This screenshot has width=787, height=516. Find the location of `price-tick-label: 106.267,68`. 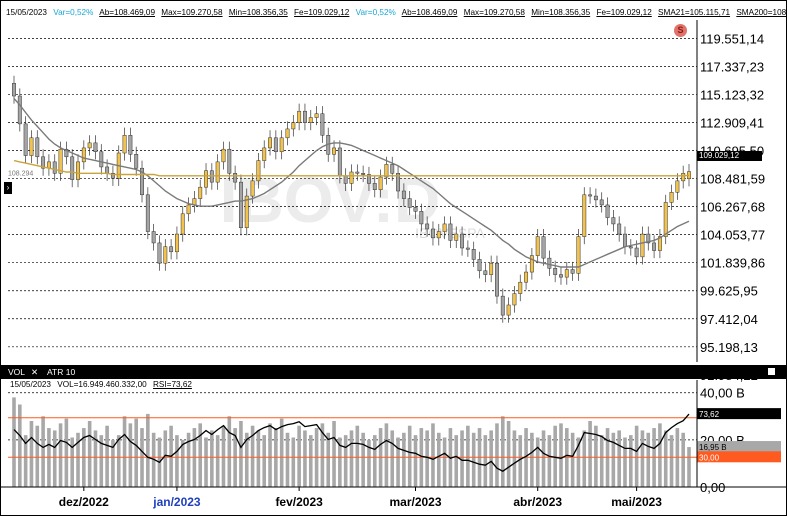

price-tick-label: 106.267,68 is located at coordinates (732, 207).